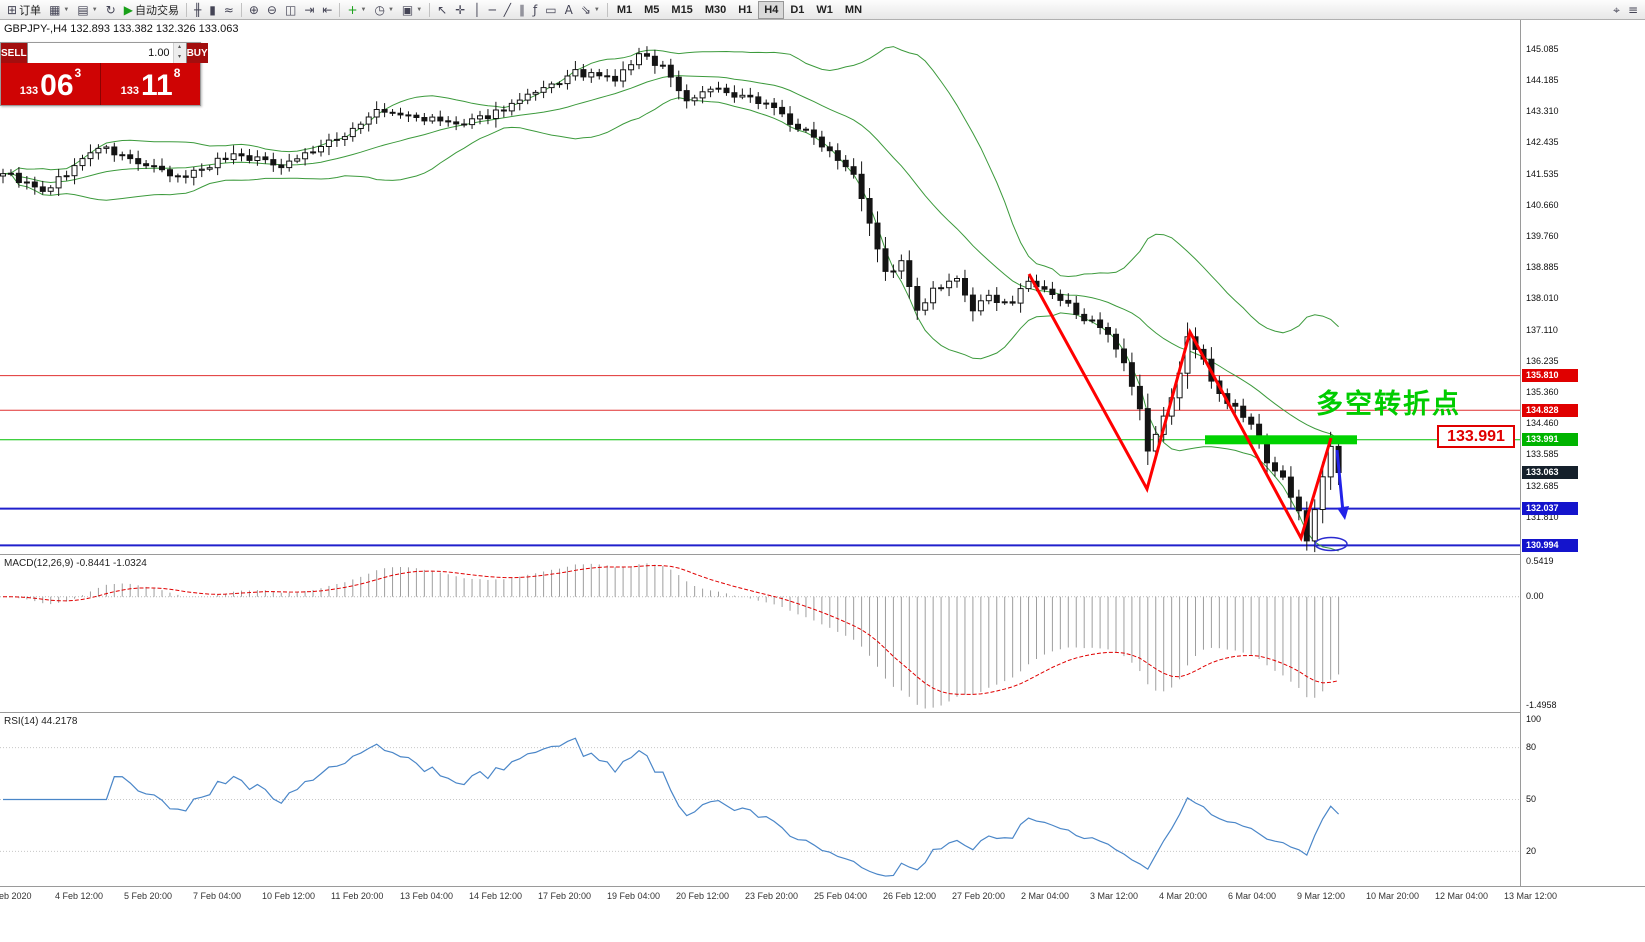  I want to click on tile-windows-button: ◫, so click(290, 10).